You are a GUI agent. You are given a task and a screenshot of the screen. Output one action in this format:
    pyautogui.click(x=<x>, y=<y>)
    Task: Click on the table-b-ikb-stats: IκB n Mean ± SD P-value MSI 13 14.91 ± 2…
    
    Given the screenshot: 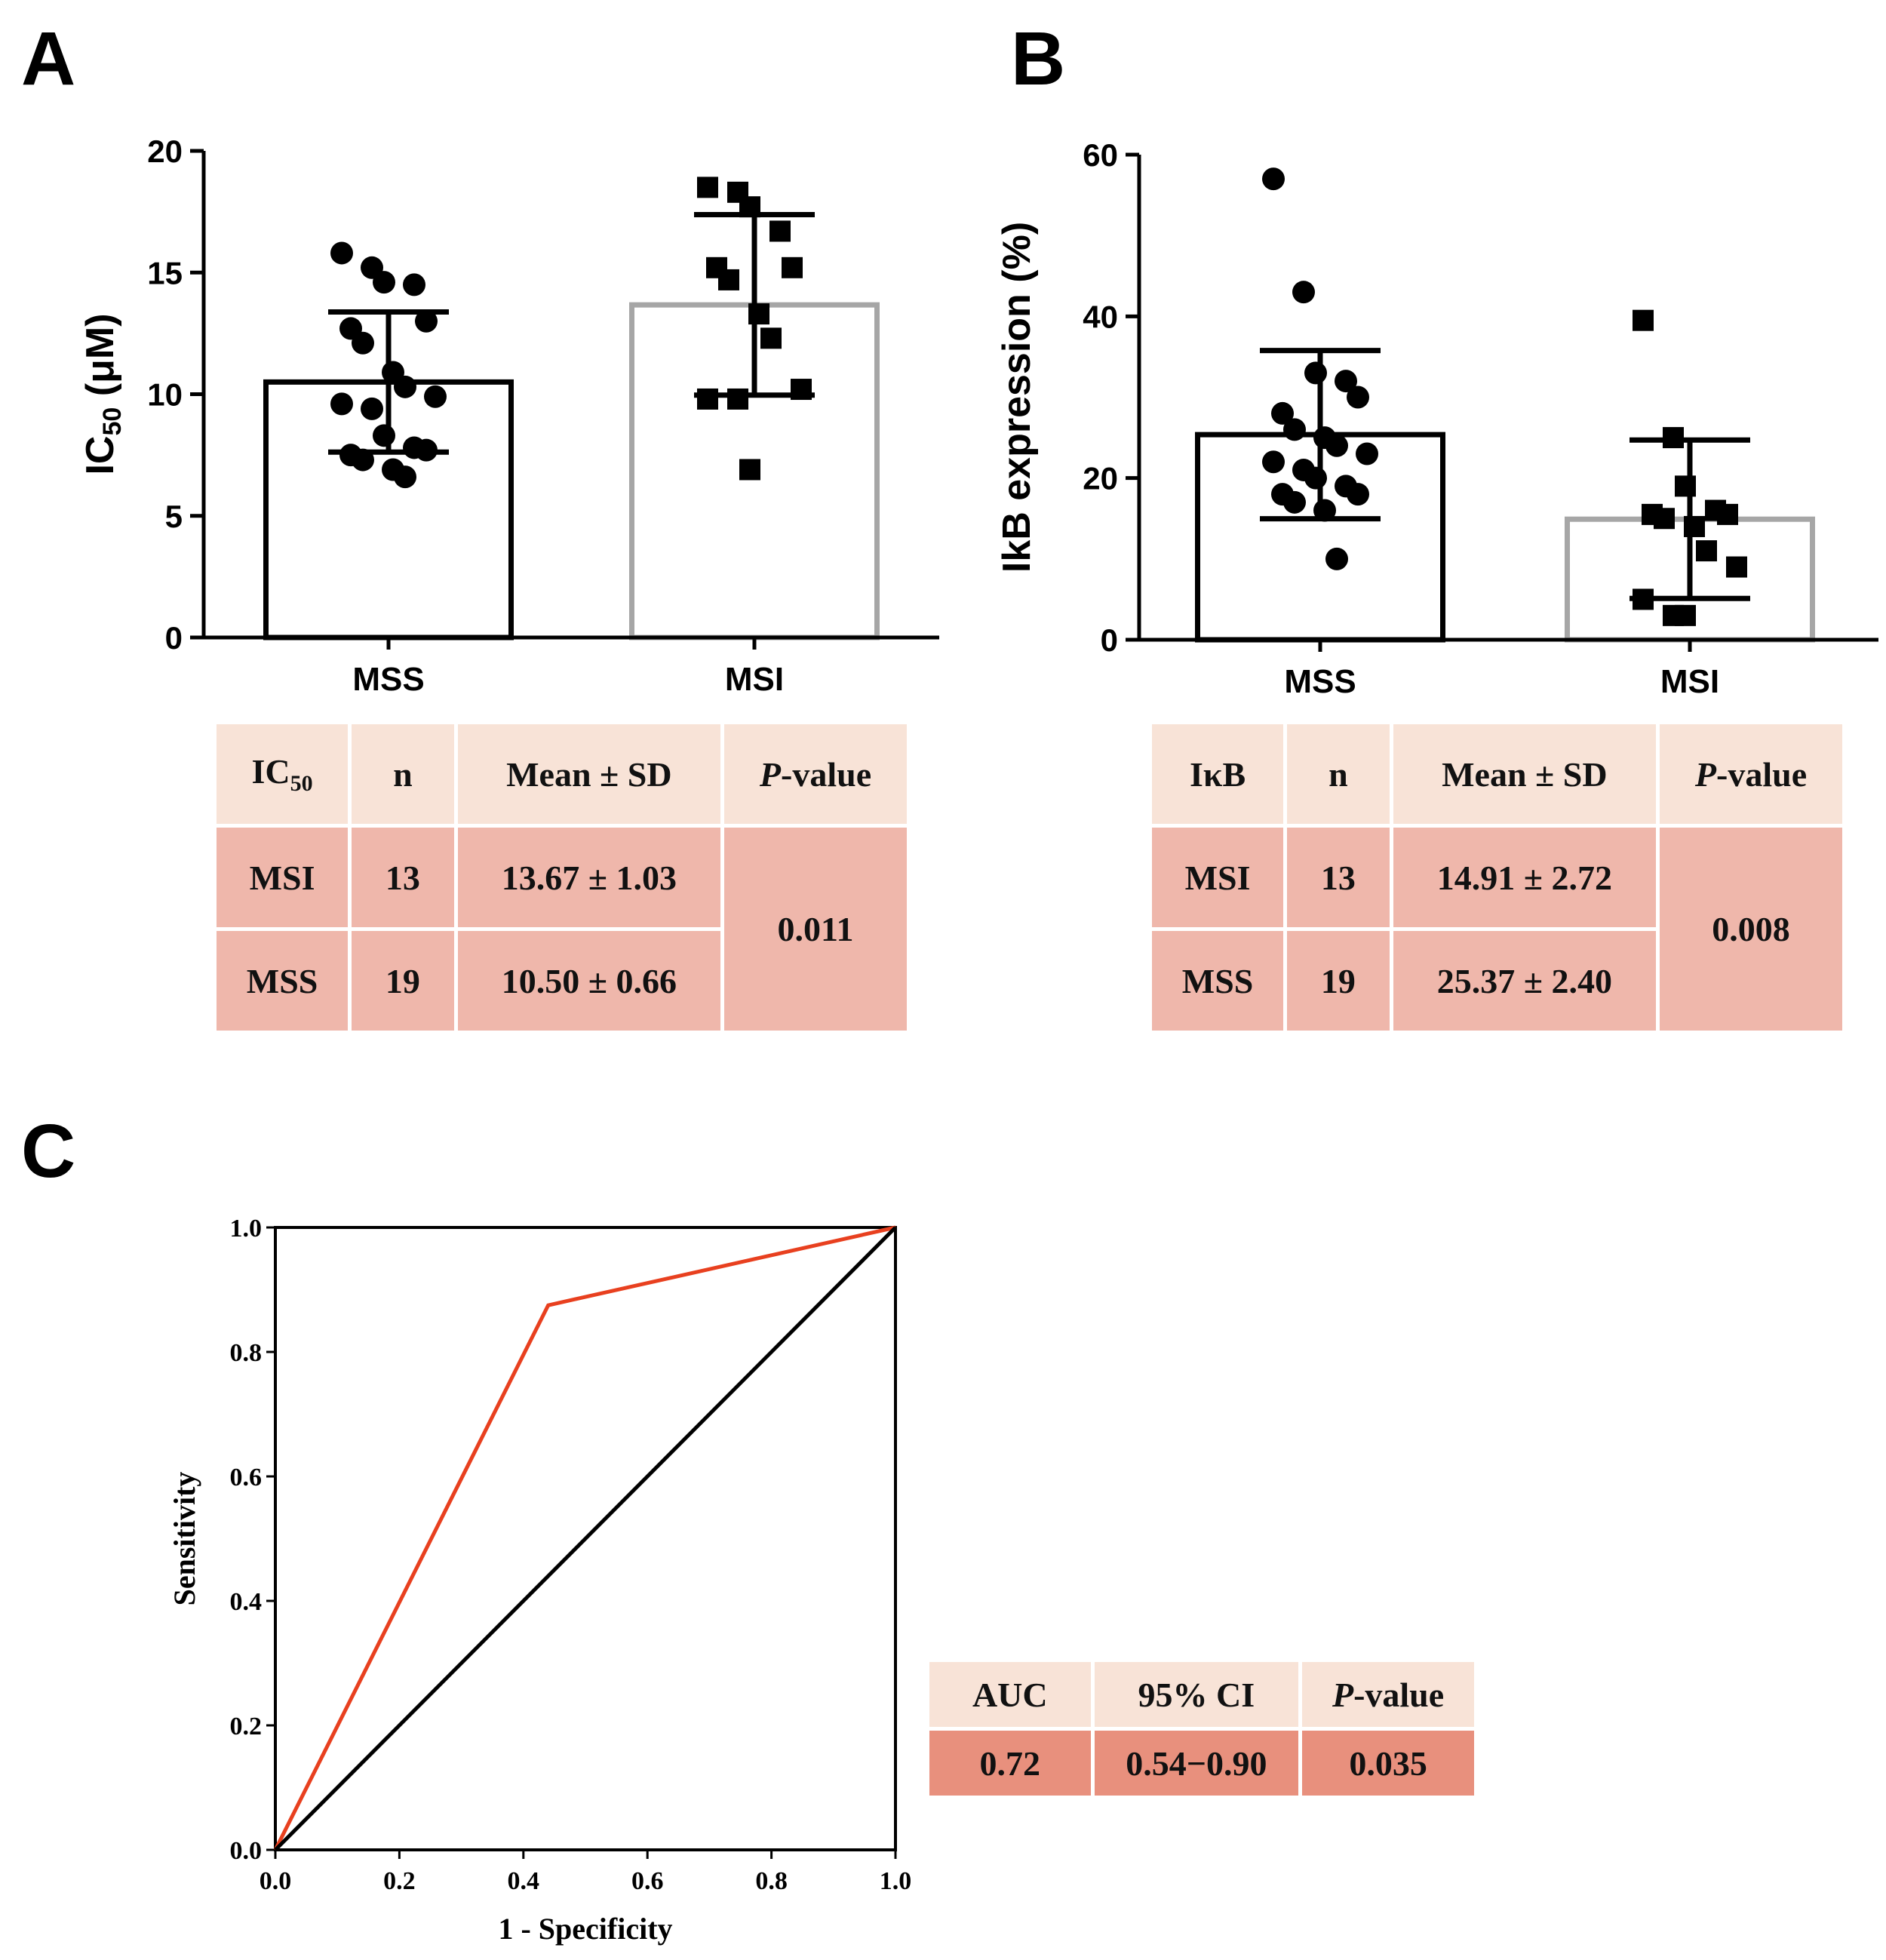 What is the action you would take?
    pyautogui.click(x=1497, y=877)
    